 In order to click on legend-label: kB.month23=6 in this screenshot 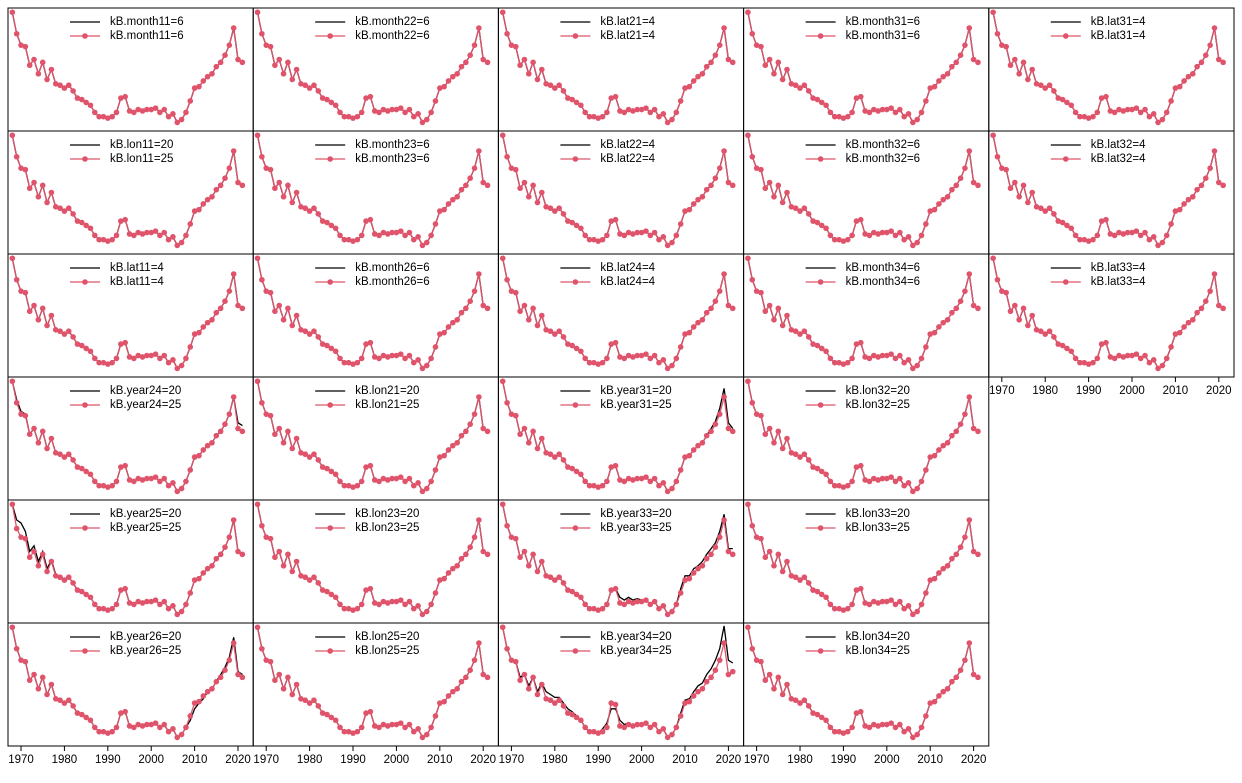, I will do `click(392, 145)`.